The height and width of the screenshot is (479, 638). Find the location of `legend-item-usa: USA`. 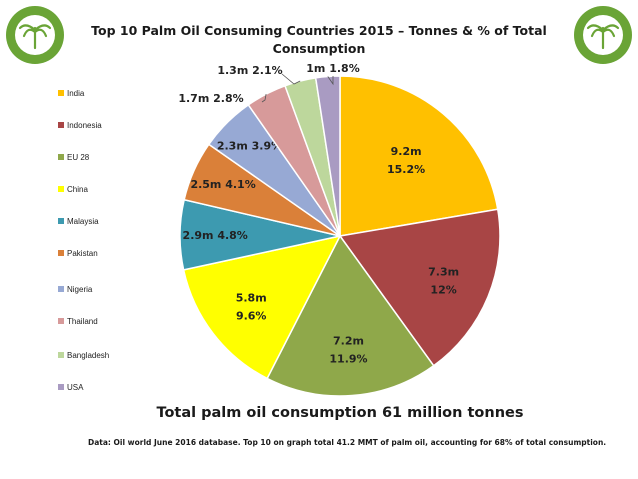

legend-item-usa: USA is located at coordinates (70, 387).